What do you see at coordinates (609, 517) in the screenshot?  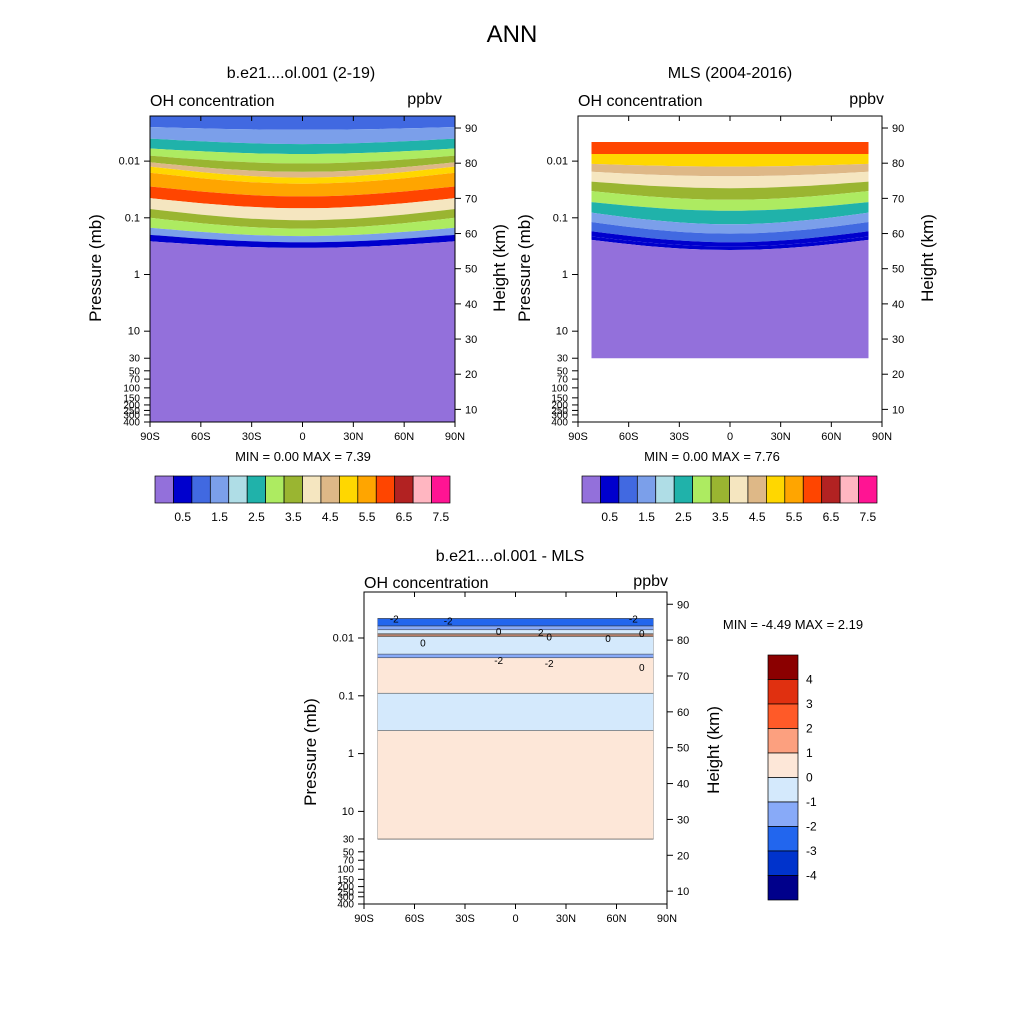 I see `colorbar-label: 0.5` at bounding box center [609, 517].